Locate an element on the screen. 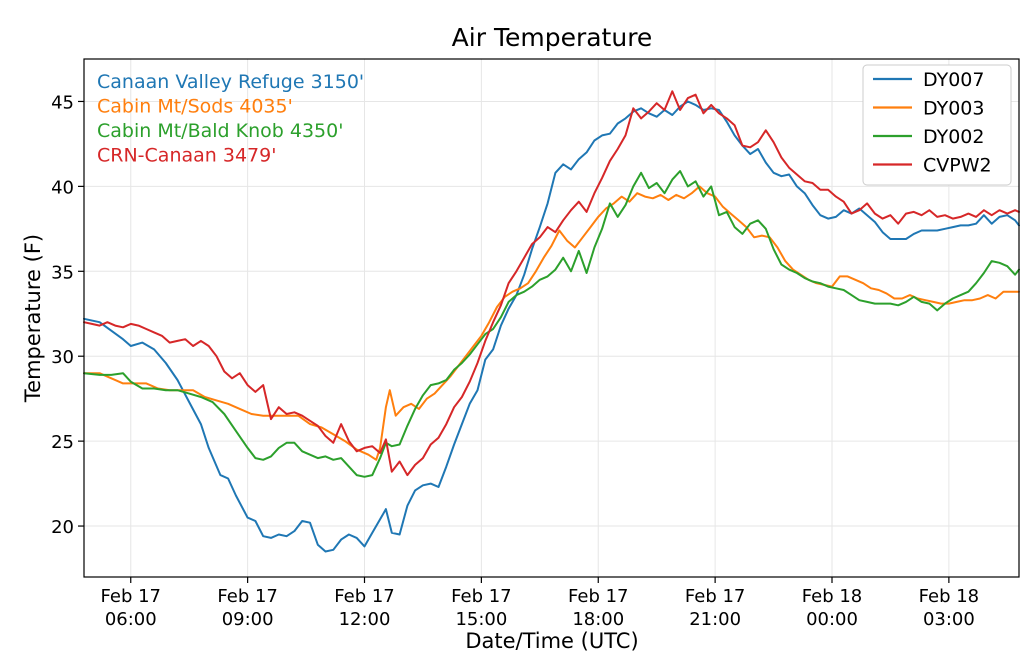  x-tick-label: Feb 18 00:00 is located at coordinates (832, 608).